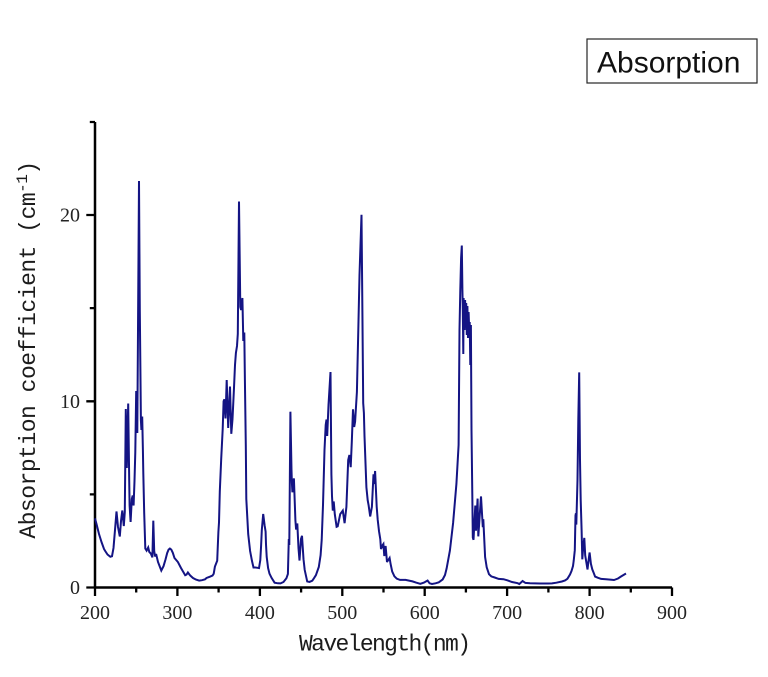 Image resolution: width=768 pixels, height=677 pixels. I want to click on svg-text: 600, so click(425, 613).